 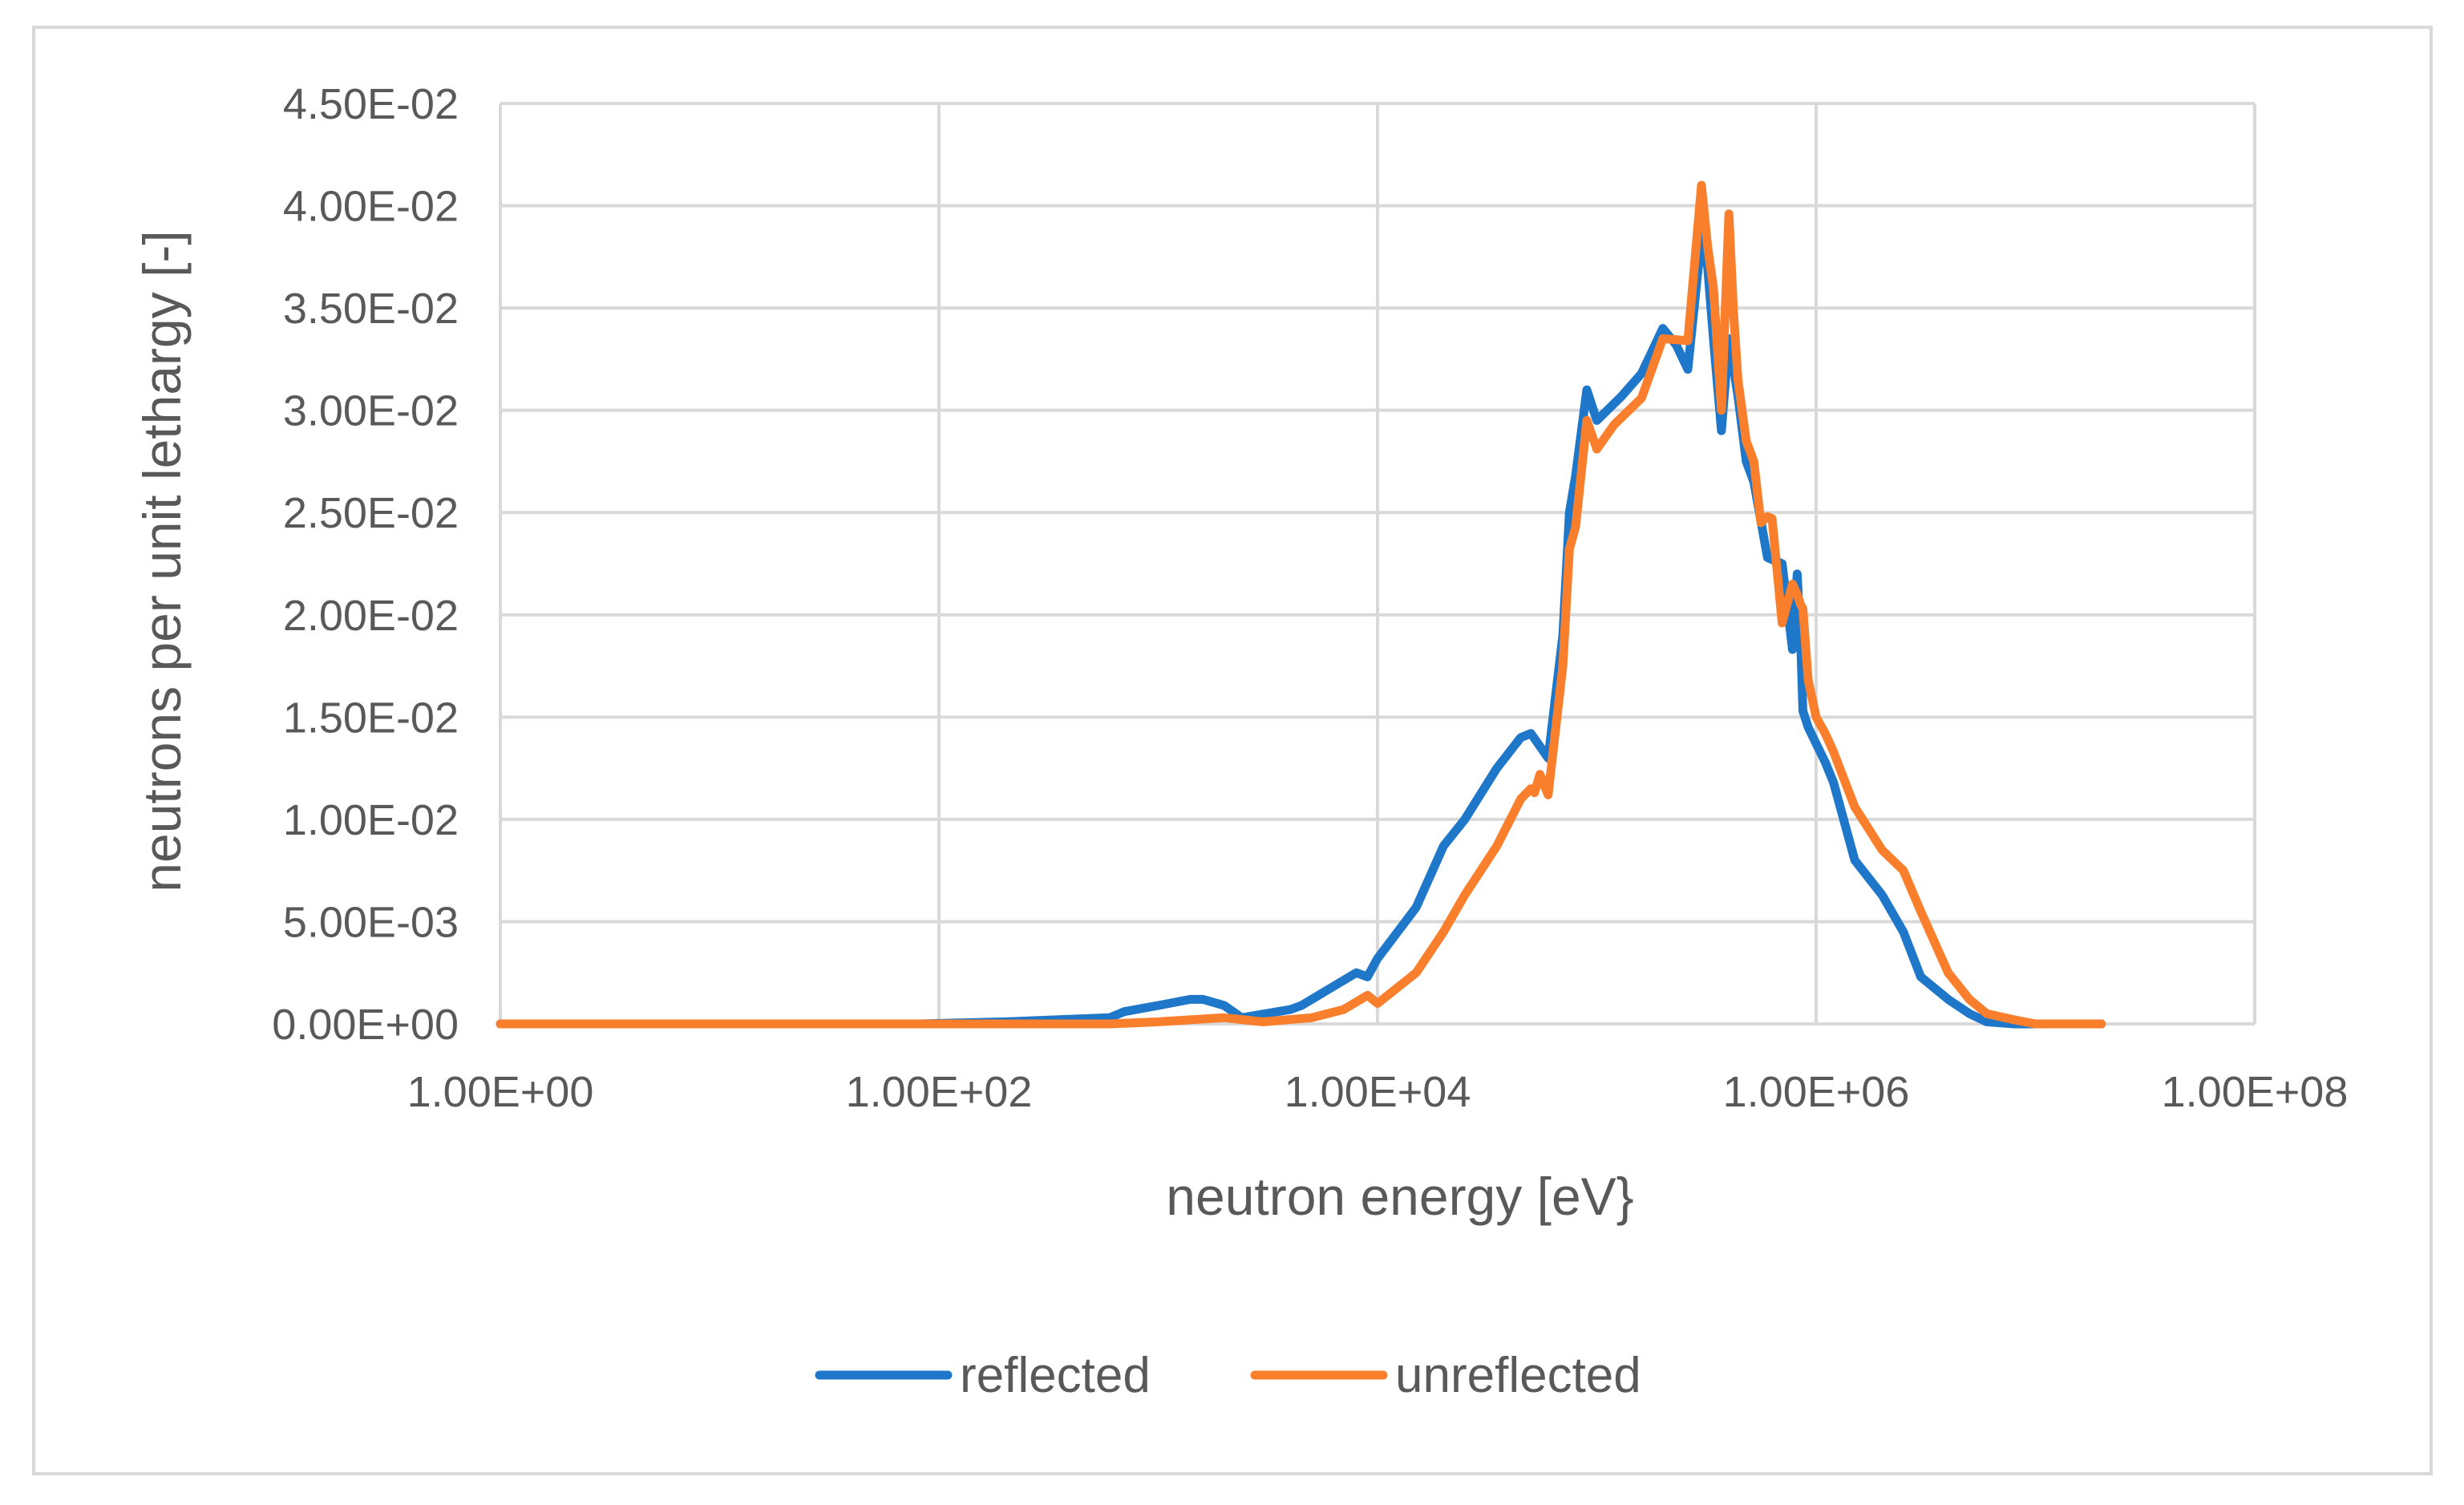 What do you see at coordinates (371, 718) in the screenshot?
I see `y-tick-label: 1.50E-02` at bounding box center [371, 718].